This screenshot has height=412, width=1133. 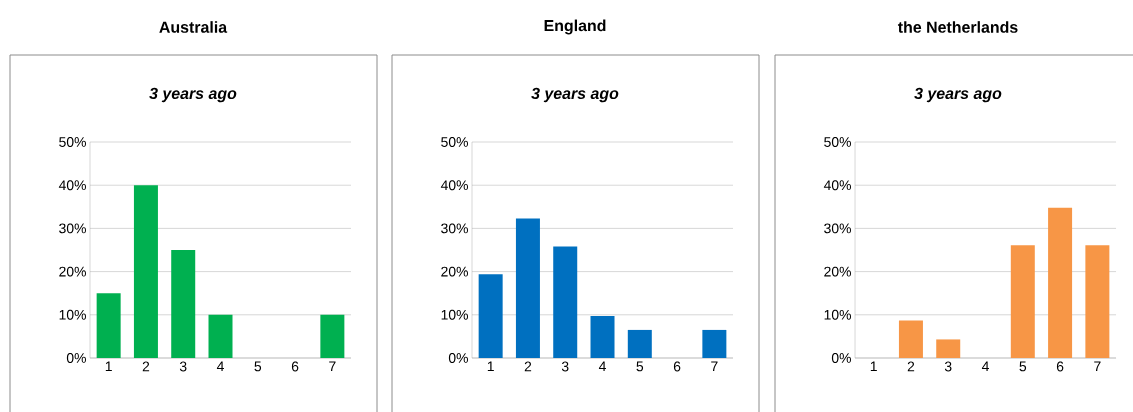 I want to click on chart-title: the Netherlands, so click(x=957, y=27).